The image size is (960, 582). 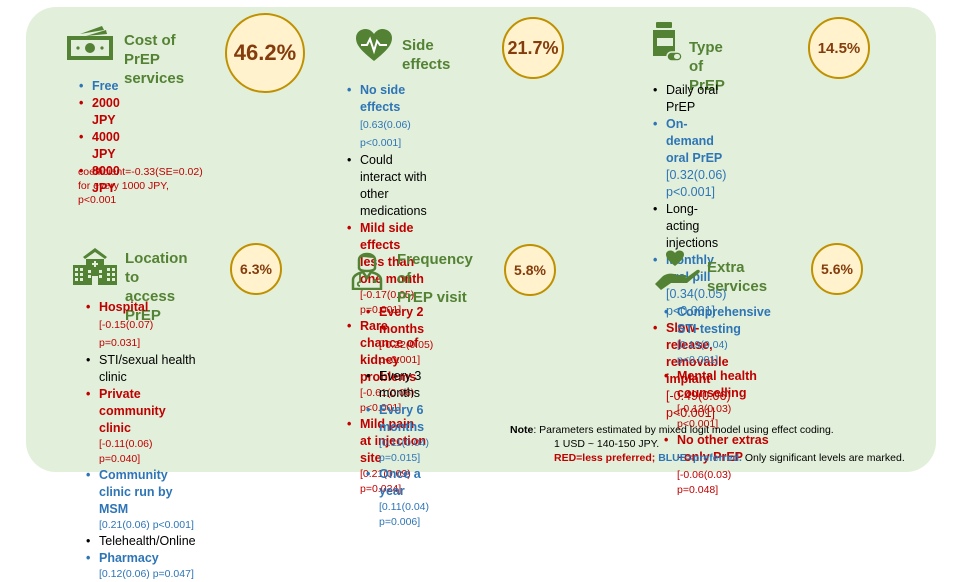 I want to click on list-item: Once a year [0.11(0.04) p=0.006], so click(x=399, y=498).